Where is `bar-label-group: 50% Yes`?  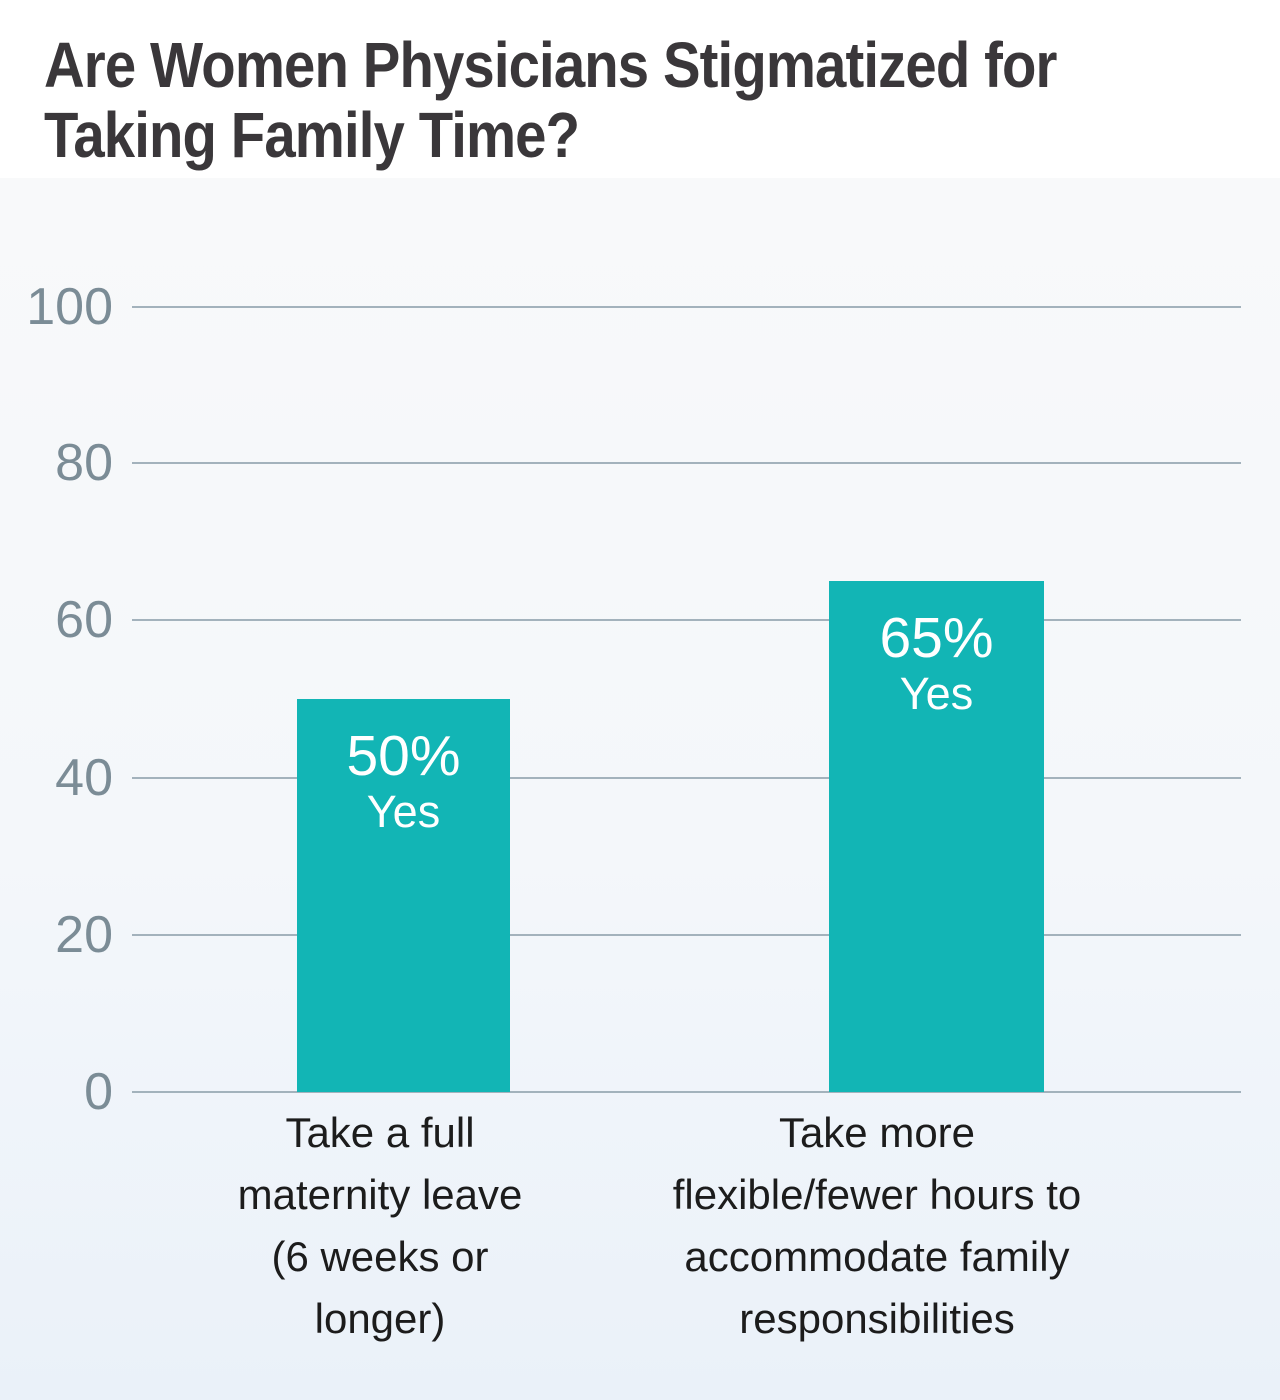
bar-label-group: 50% Yes is located at coordinates (403, 768).